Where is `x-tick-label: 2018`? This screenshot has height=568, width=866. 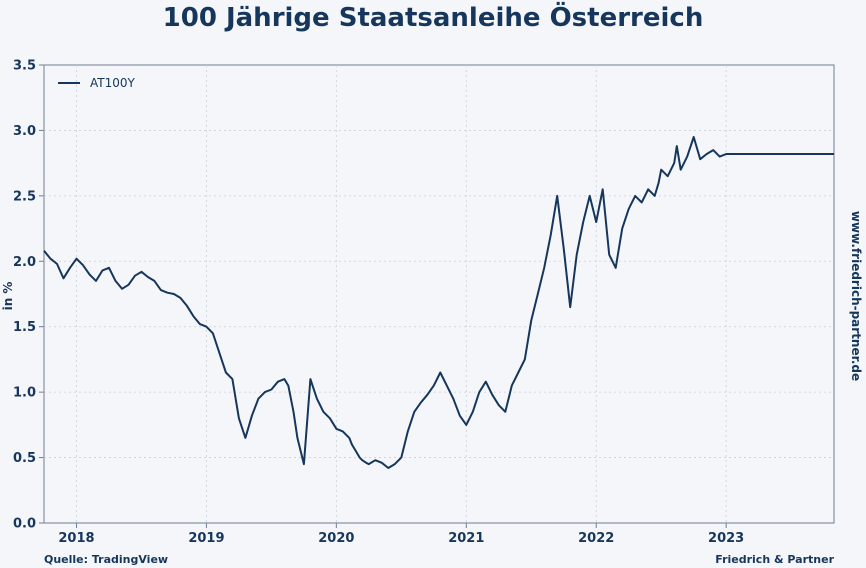
x-tick-label: 2018 is located at coordinates (76, 538).